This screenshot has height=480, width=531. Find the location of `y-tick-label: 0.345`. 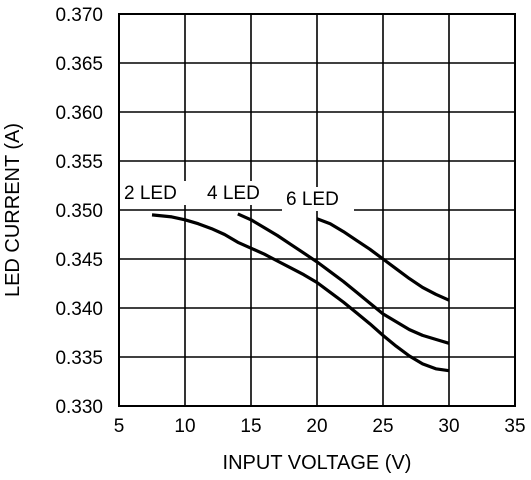

y-tick-label: 0.345 is located at coordinates (79, 260).